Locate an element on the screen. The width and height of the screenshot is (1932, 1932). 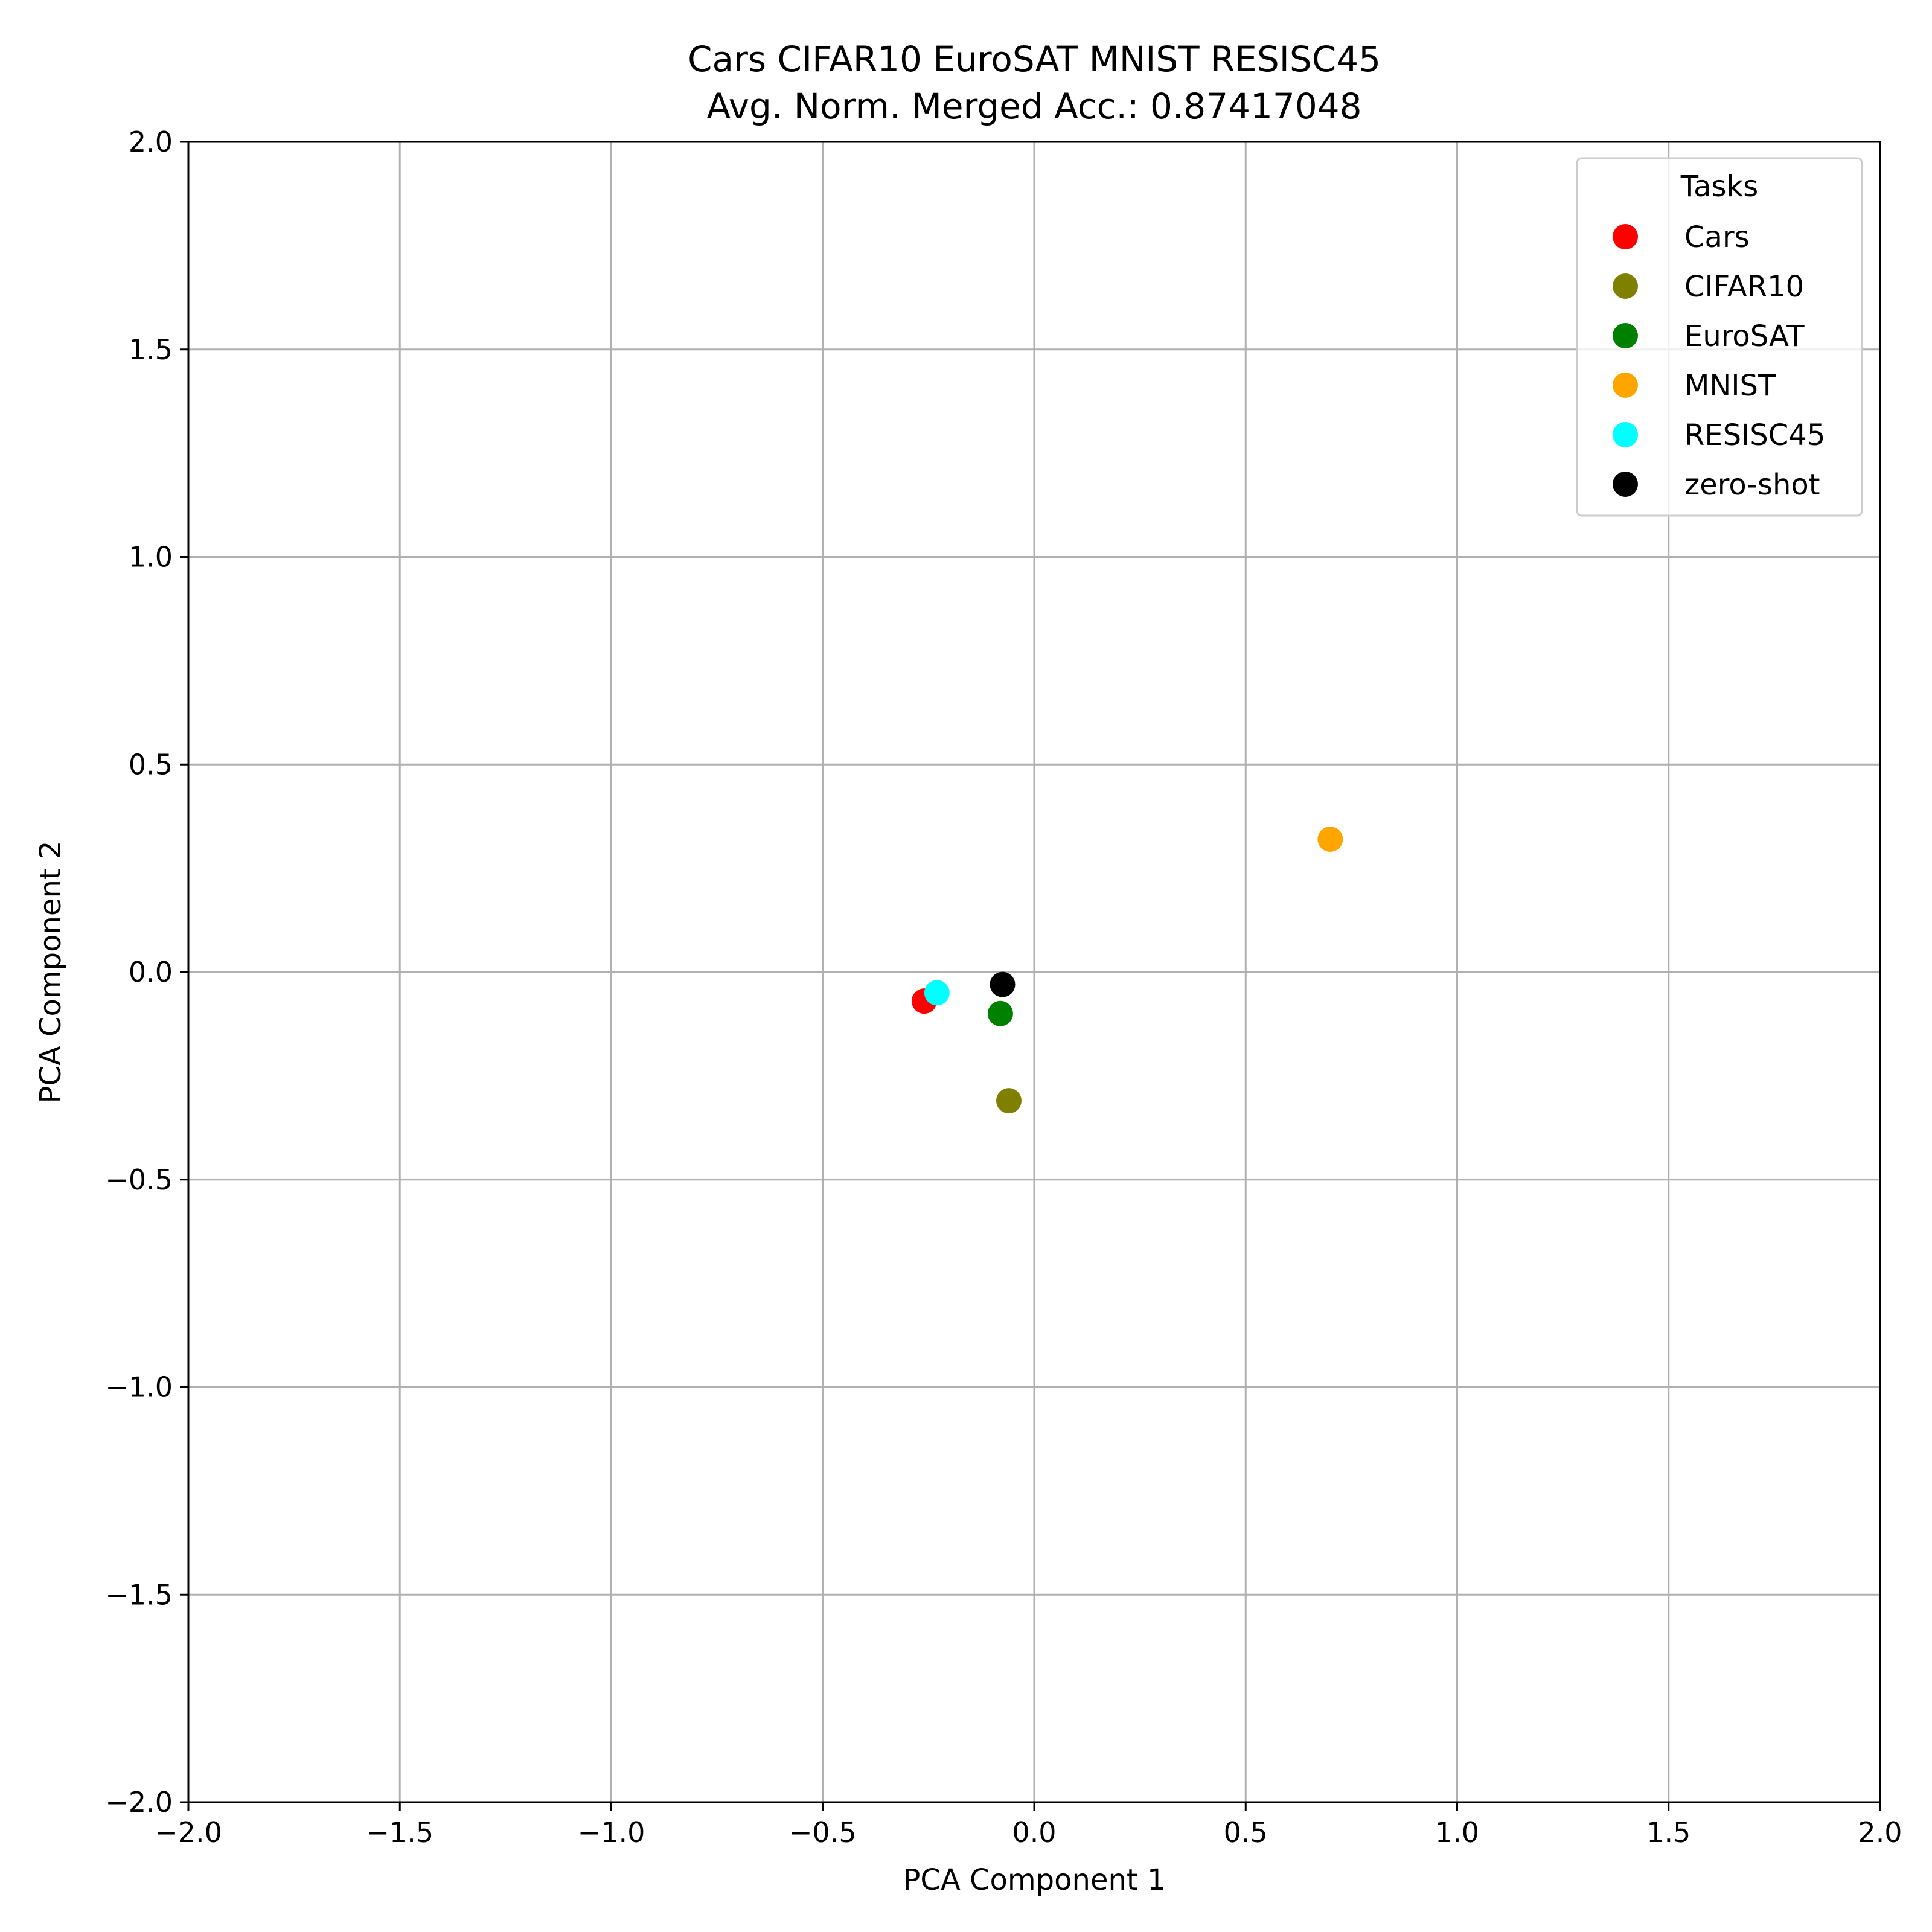
y-tick-label: 2.0 is located at coordinates (151, 142).